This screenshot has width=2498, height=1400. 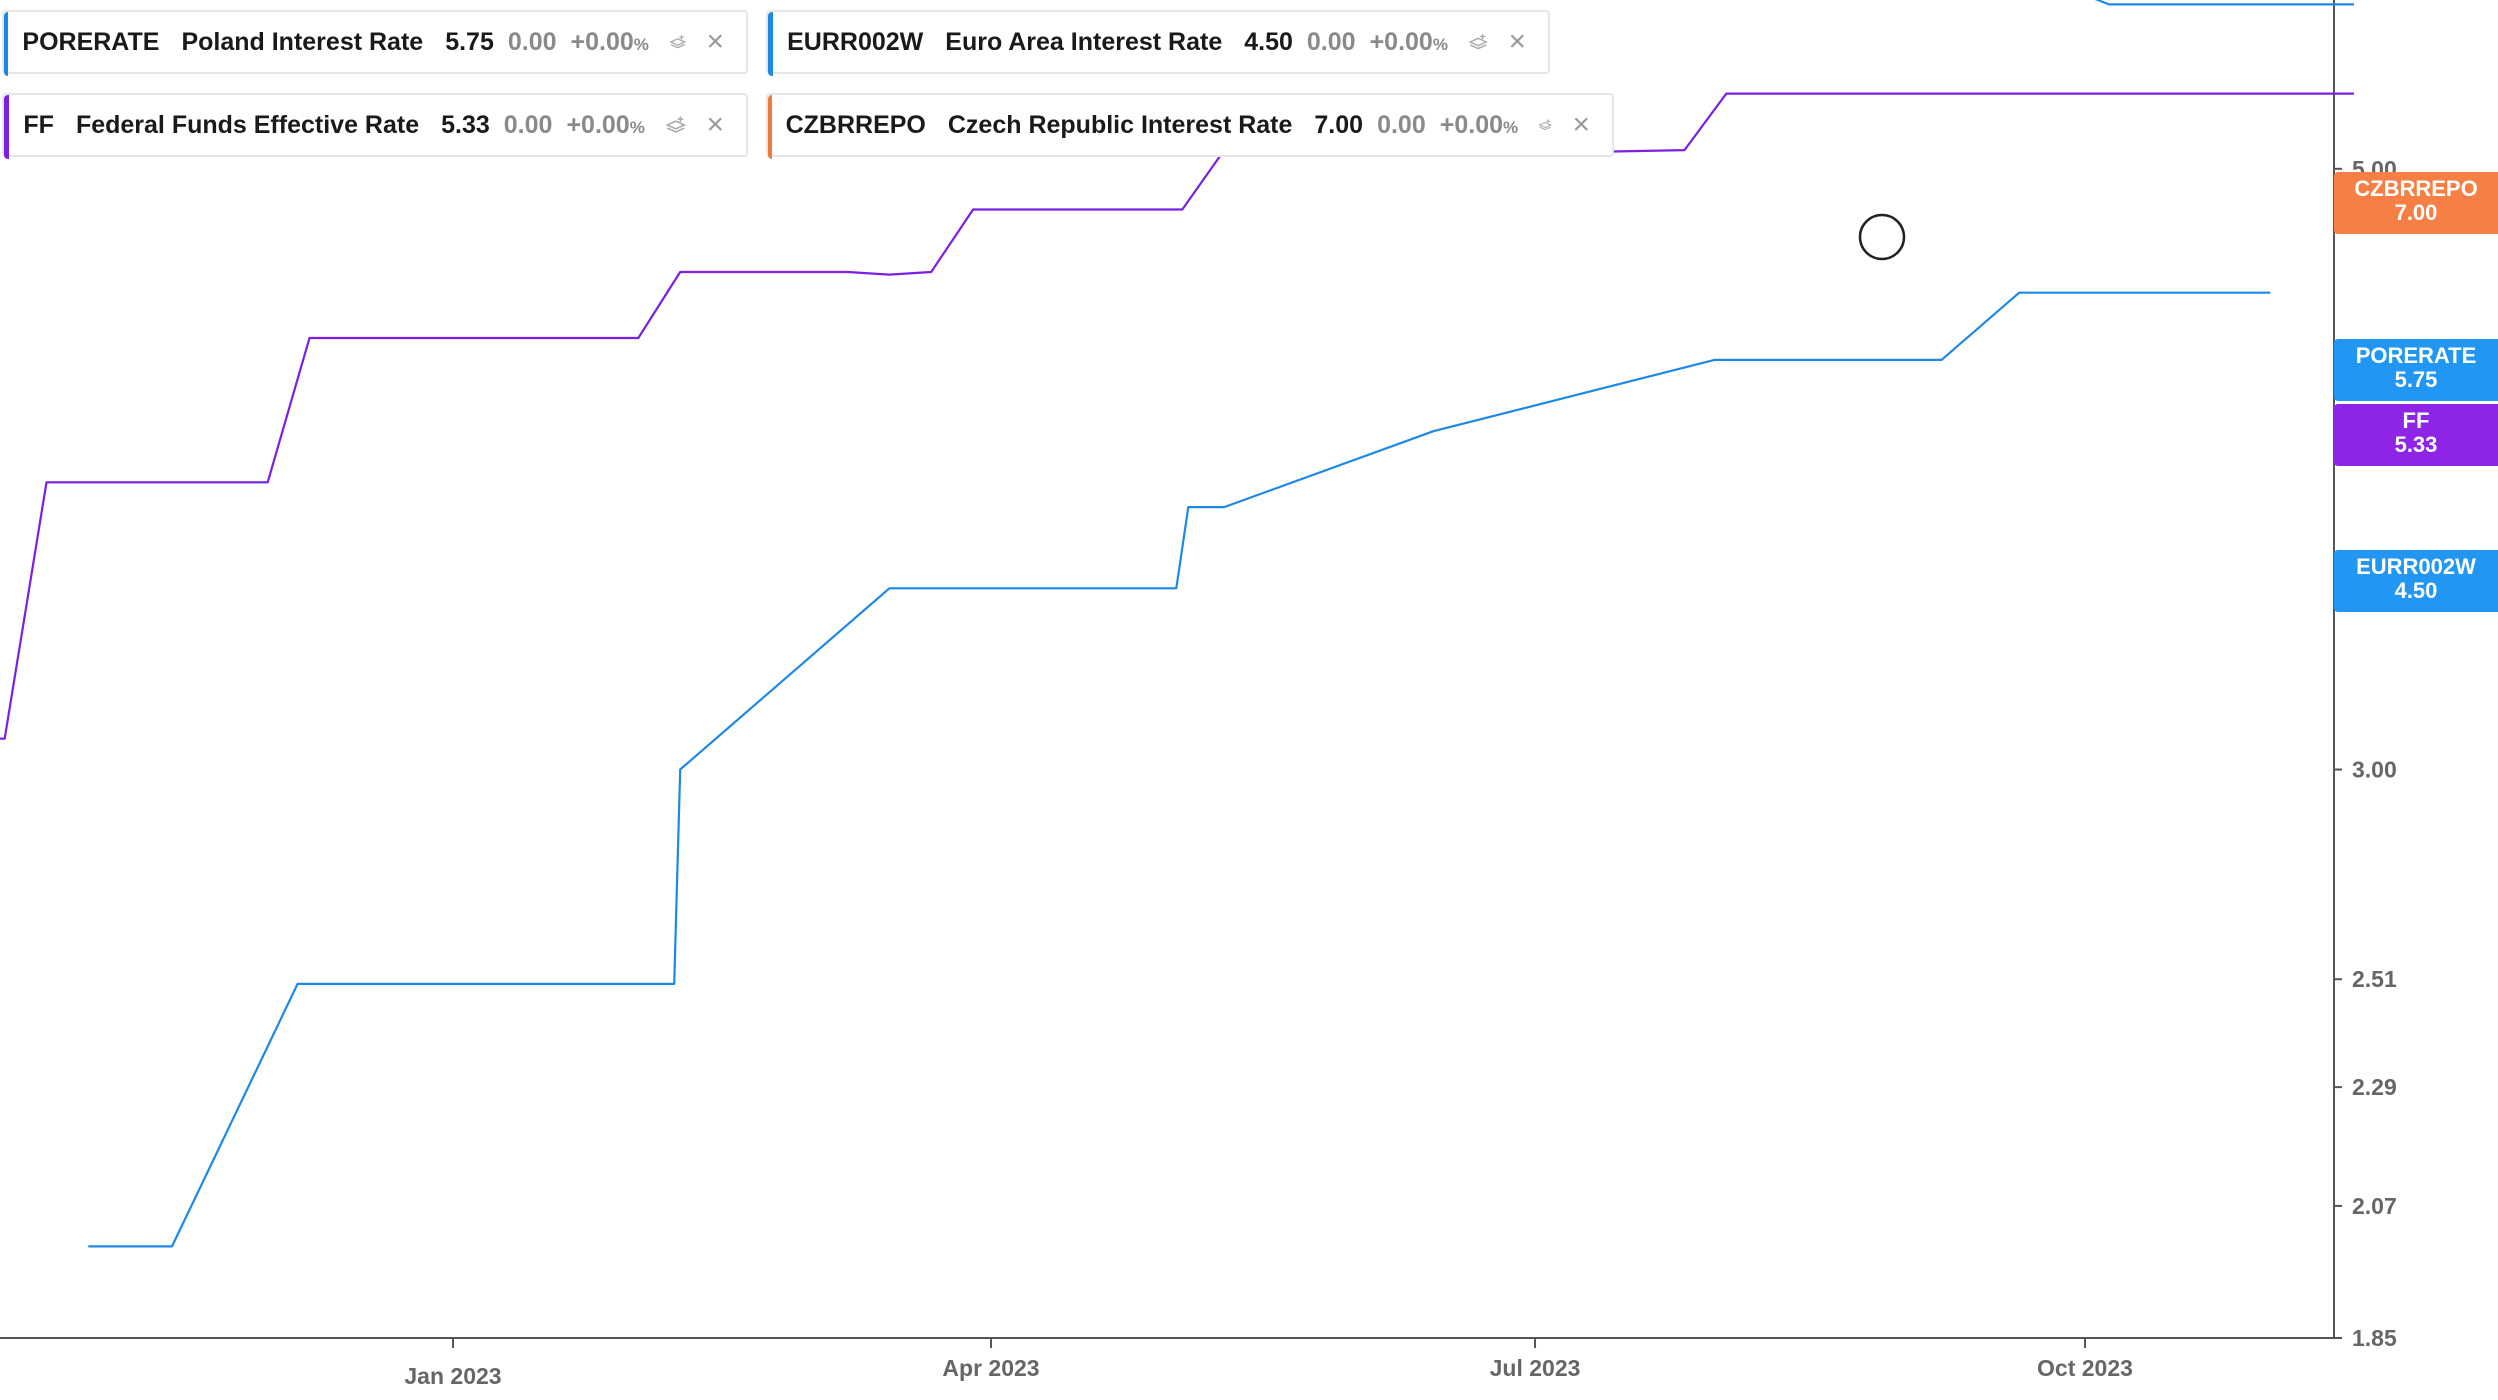 What do you see at coordinates (1198, 3) in the screenshot?
I see `series-line-porerate` at bounding box center [1198, 3].